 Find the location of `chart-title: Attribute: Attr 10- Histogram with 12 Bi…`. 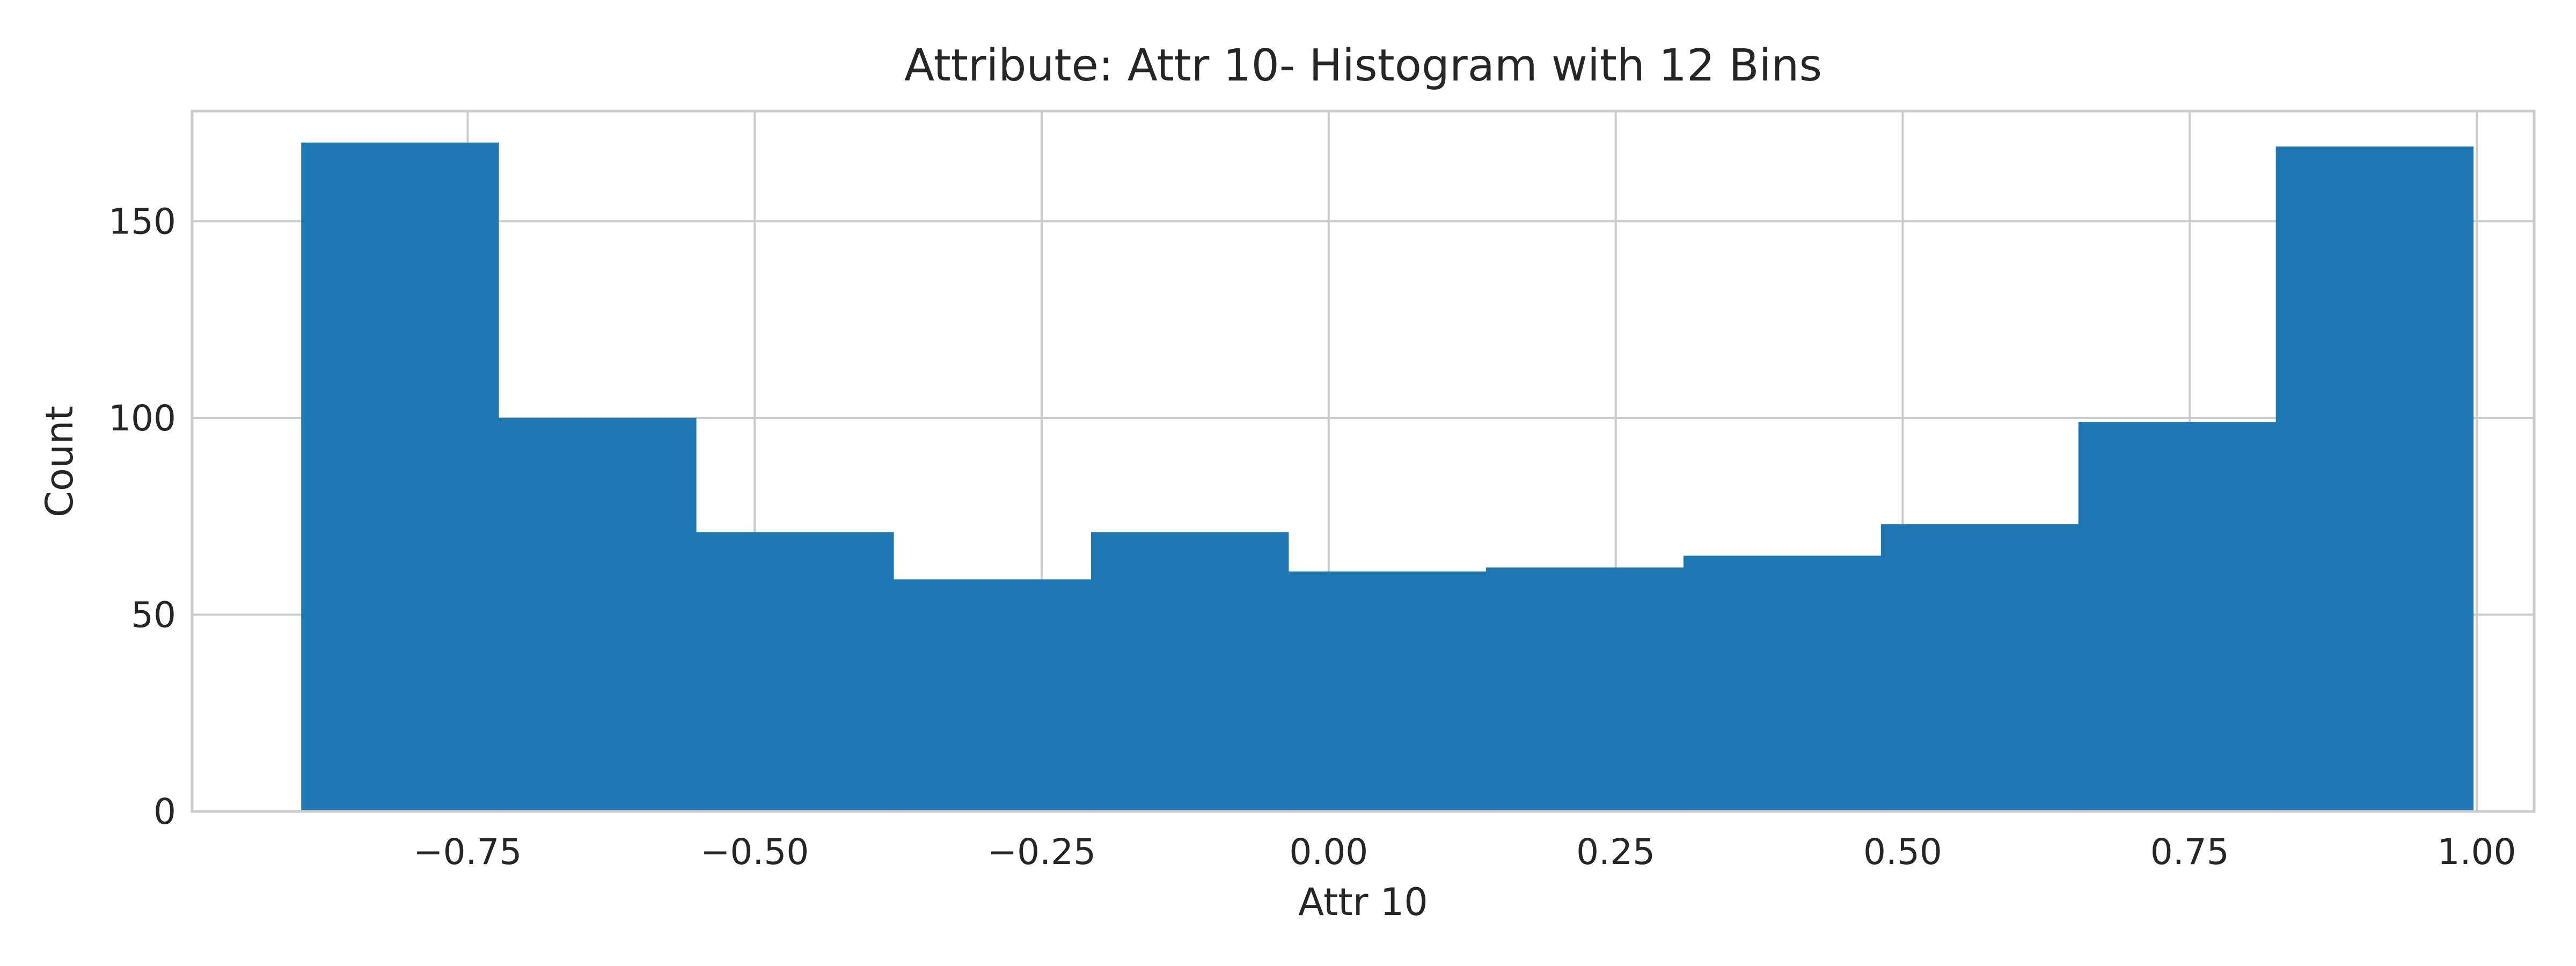

chart-title: Attribute: Attr 10- Histogram with 12 Bi… is located at coordinates (1363, 65).